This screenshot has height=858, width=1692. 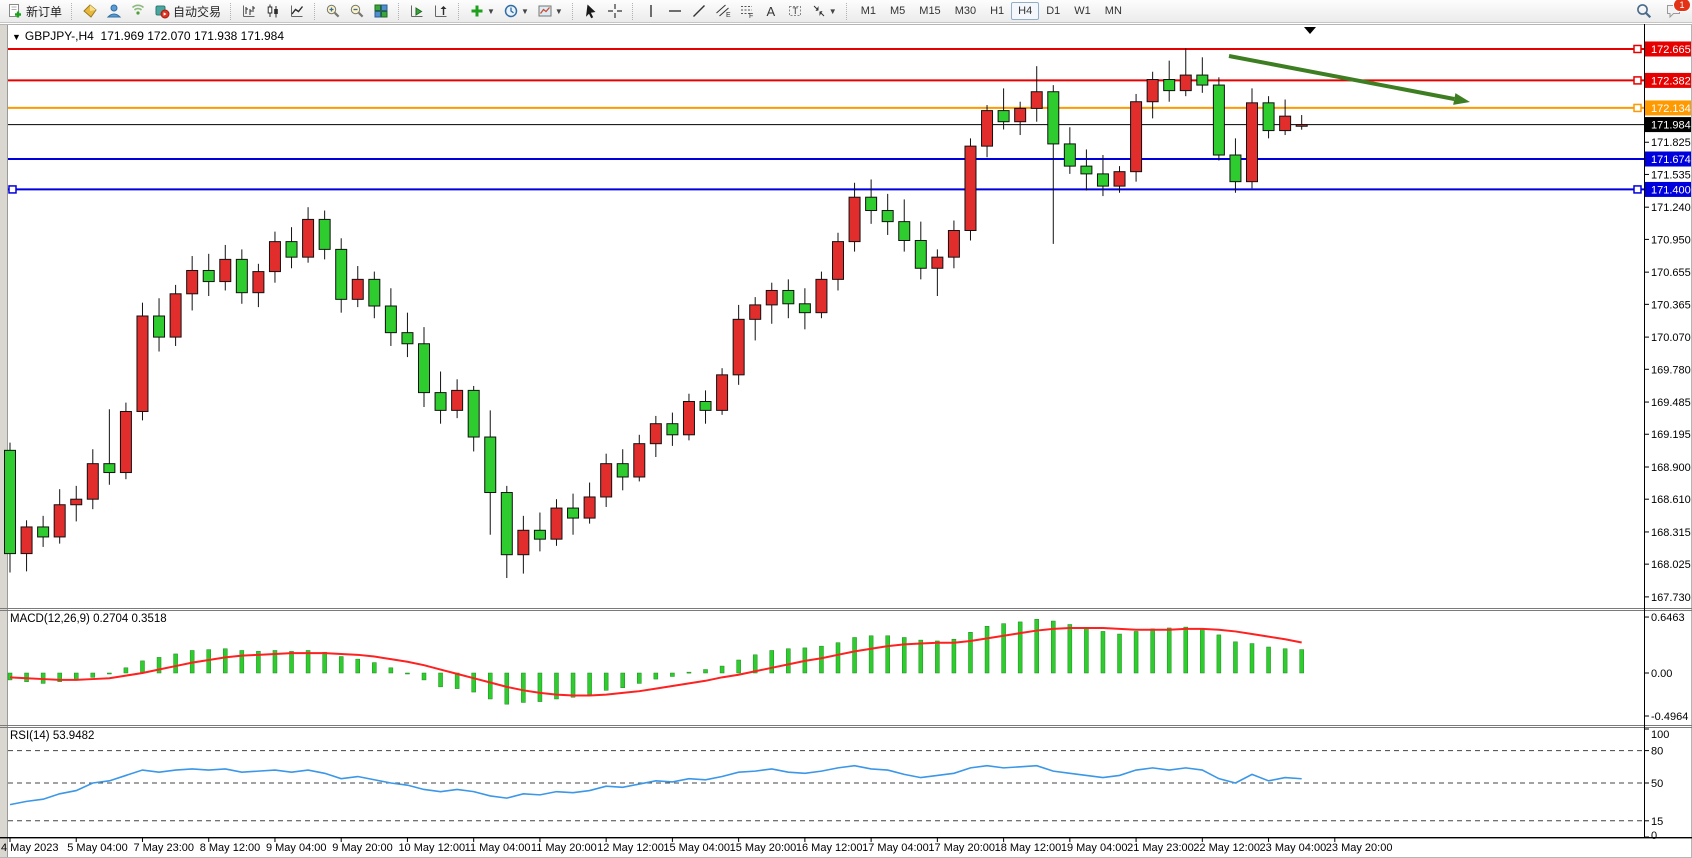 What do you see at coordinates (868, 11) in the screenshot?
I see `timeframe-button-m1: M1` at bounding box center [868, 11].